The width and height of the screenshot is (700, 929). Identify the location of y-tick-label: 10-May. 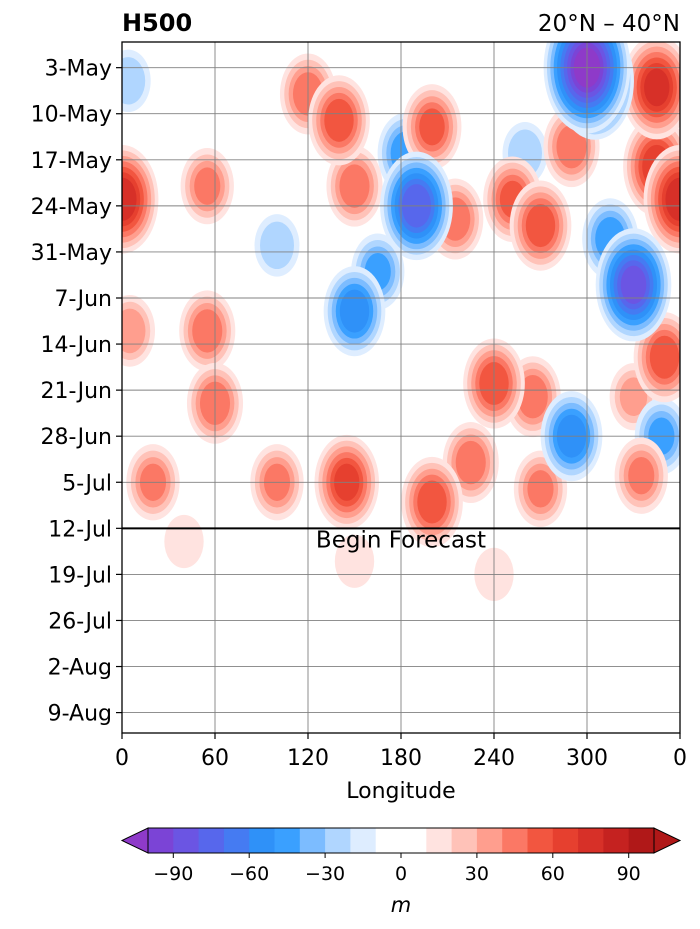
(71, 115).